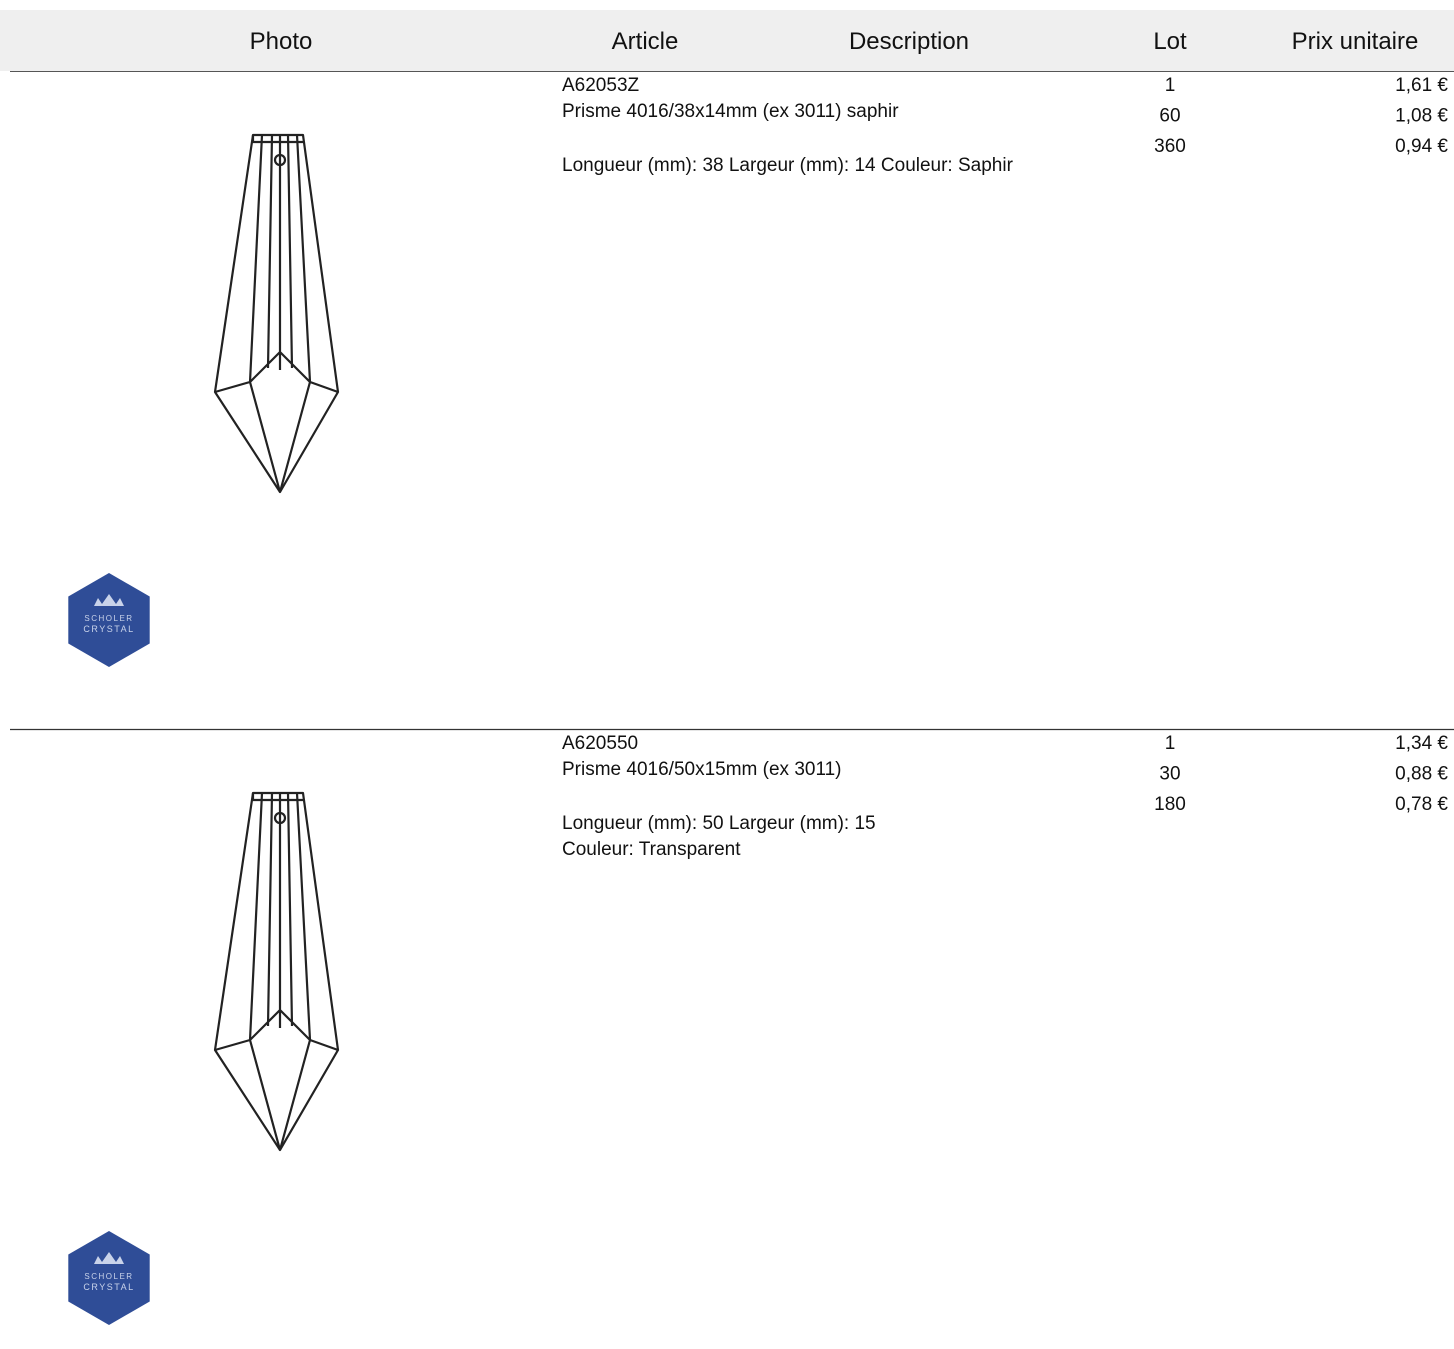 This screenshot has width=1454, height=1349. I want to click on header-band, so click(727, 40).